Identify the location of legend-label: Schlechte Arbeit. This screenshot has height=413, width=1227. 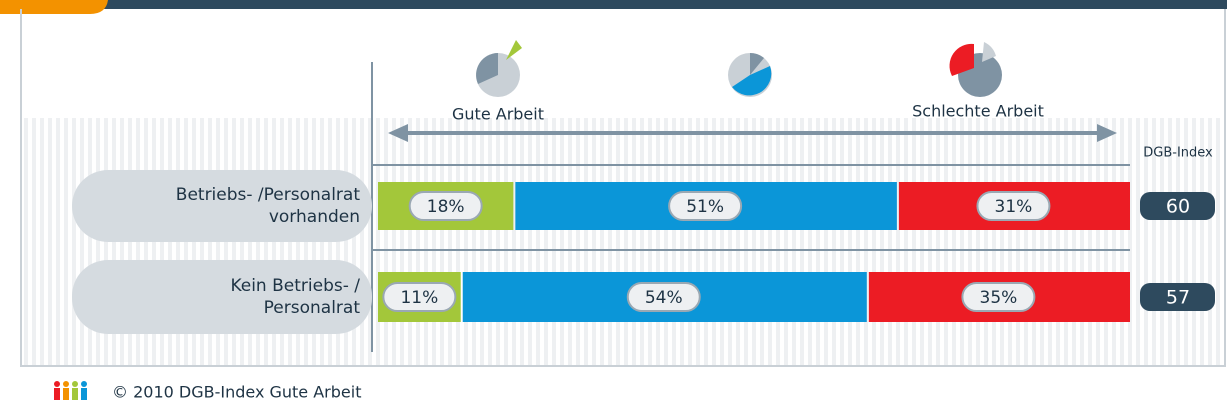
(978, 111).